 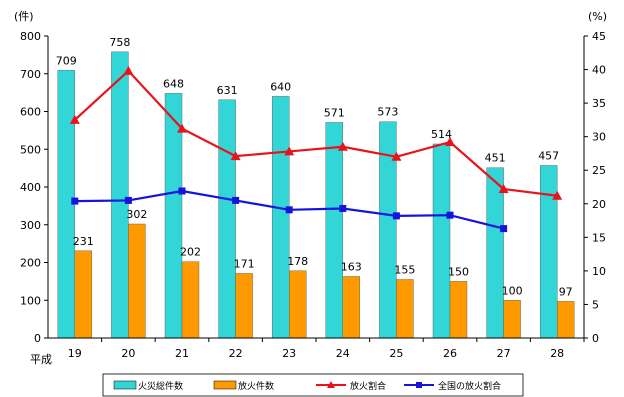 What do you see at coordinates (30, 112) in the screenshot?
I see `left-axis-tick-label: 600` at bounding box center [30, 112].